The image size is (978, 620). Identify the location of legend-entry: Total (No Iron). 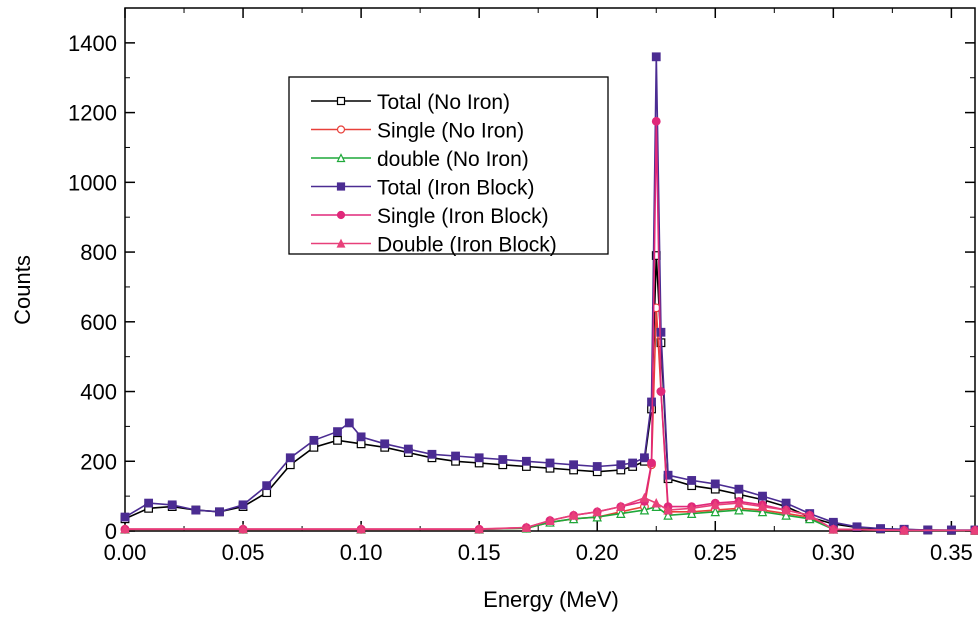
(410, 102).